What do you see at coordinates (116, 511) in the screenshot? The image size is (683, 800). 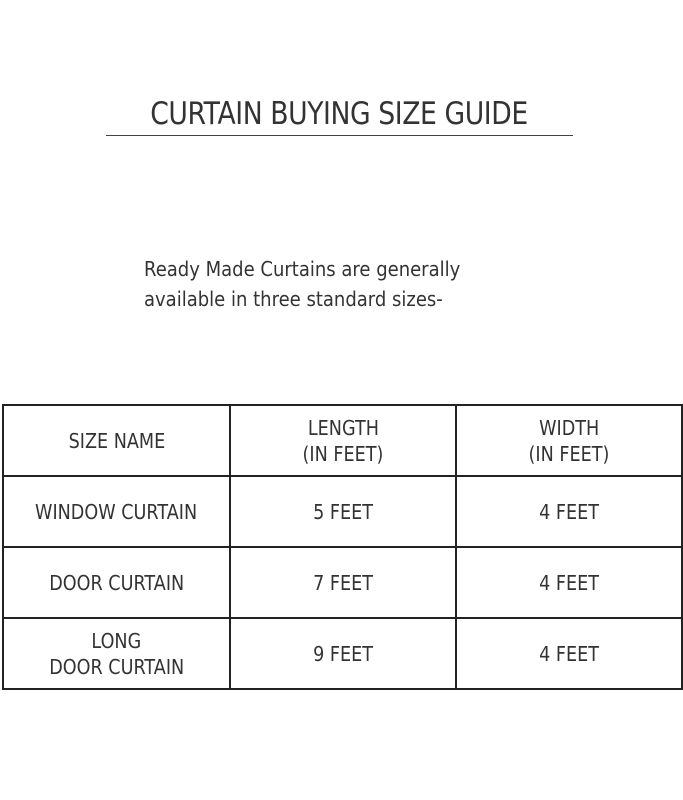 I see `size-name-cell: WINDOW CURTAIN` at bounding box center [116, 511].